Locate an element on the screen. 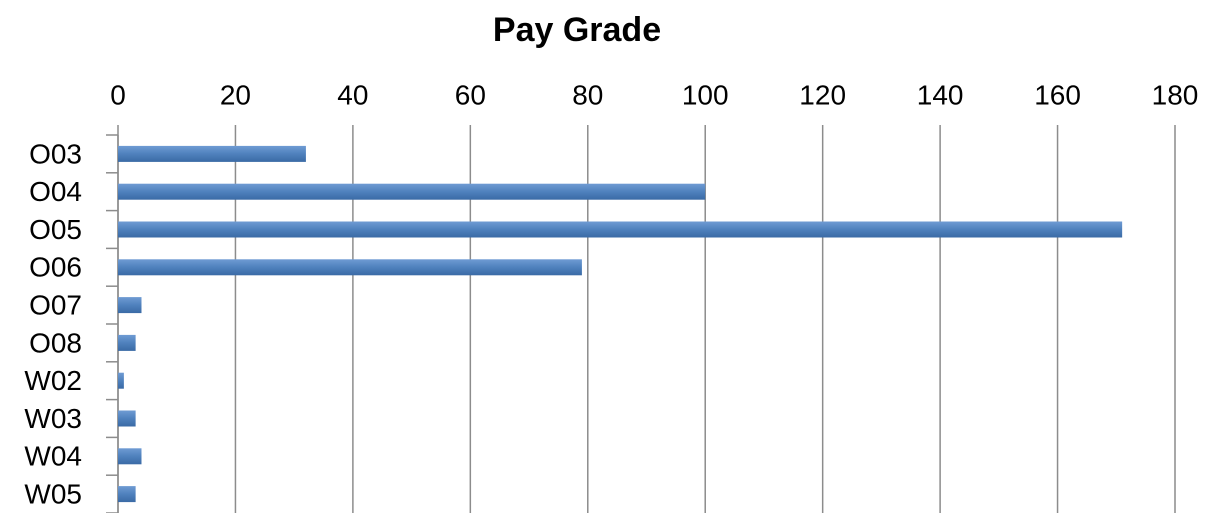 This screenshot has width=1207, height=513. x-tick-label: 20 is located at coordinates (235, 94).